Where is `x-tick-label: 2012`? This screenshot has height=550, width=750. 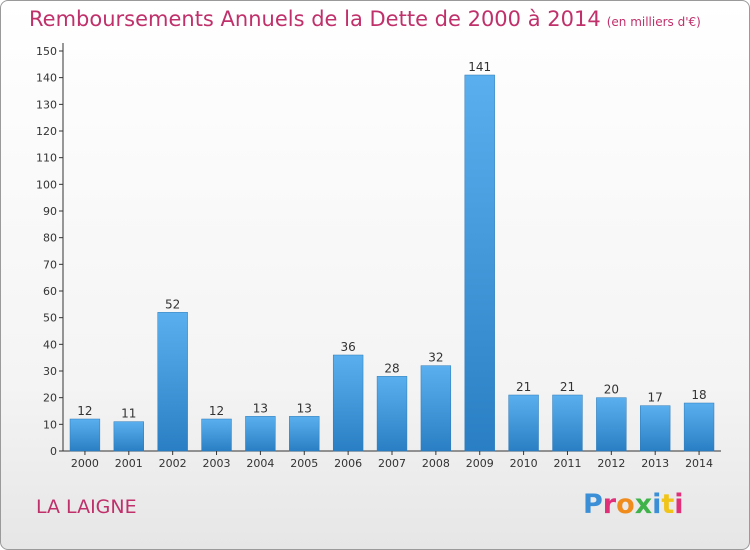
x-tick-label: 2012 is located at coordinates (611, 463).